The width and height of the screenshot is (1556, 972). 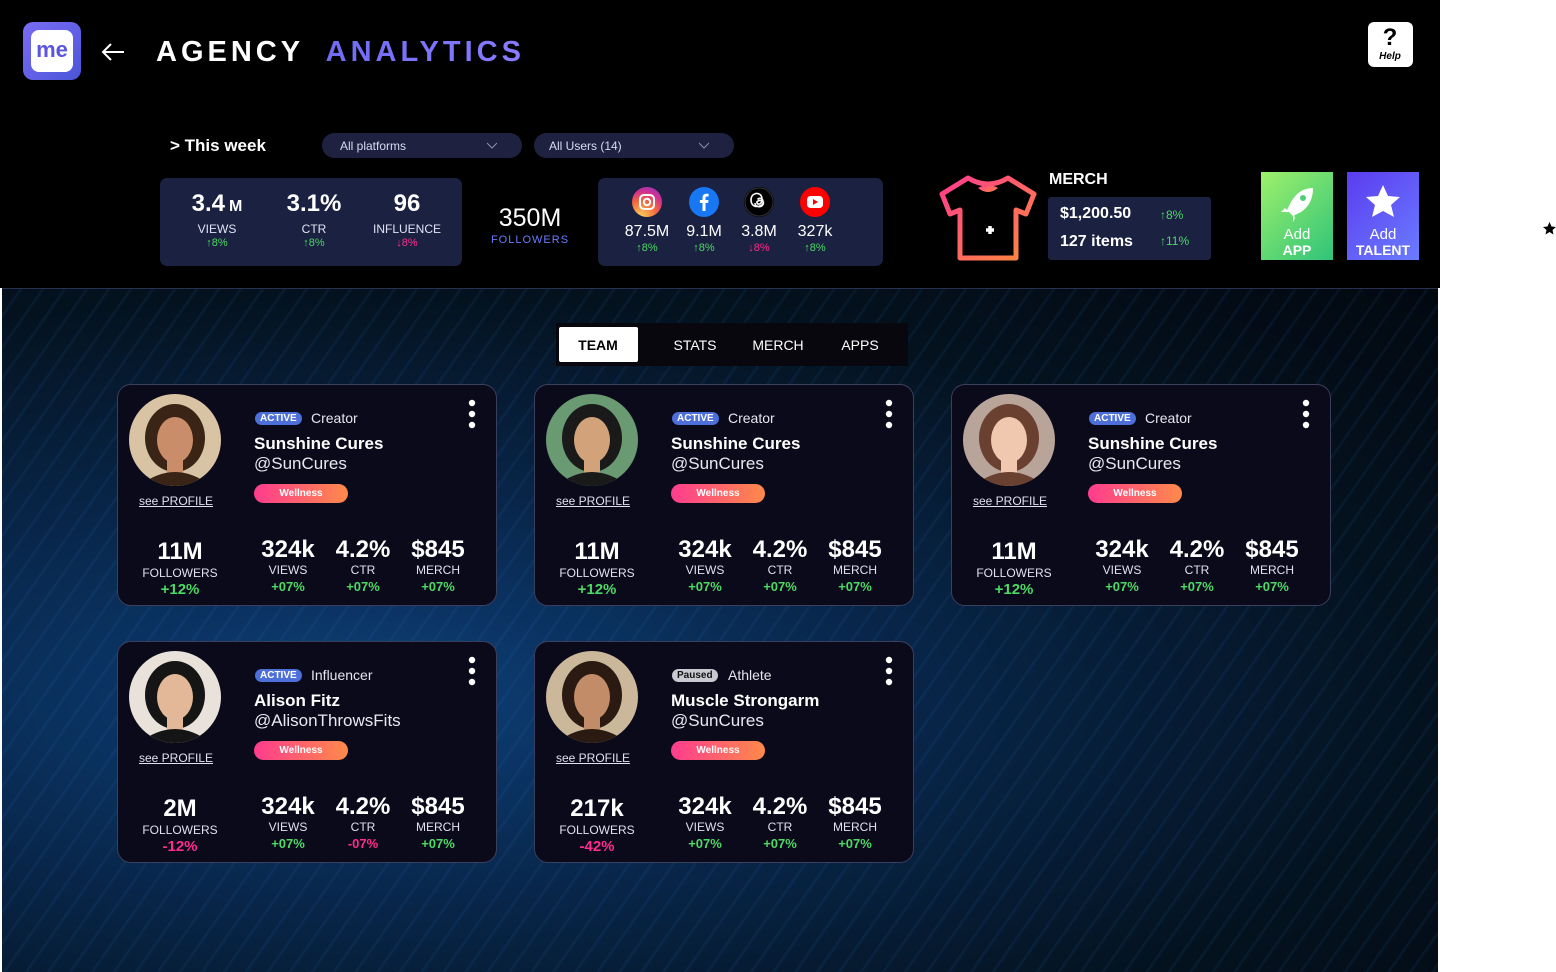 I want to click on back-arrow, so click(x=113, y=52).